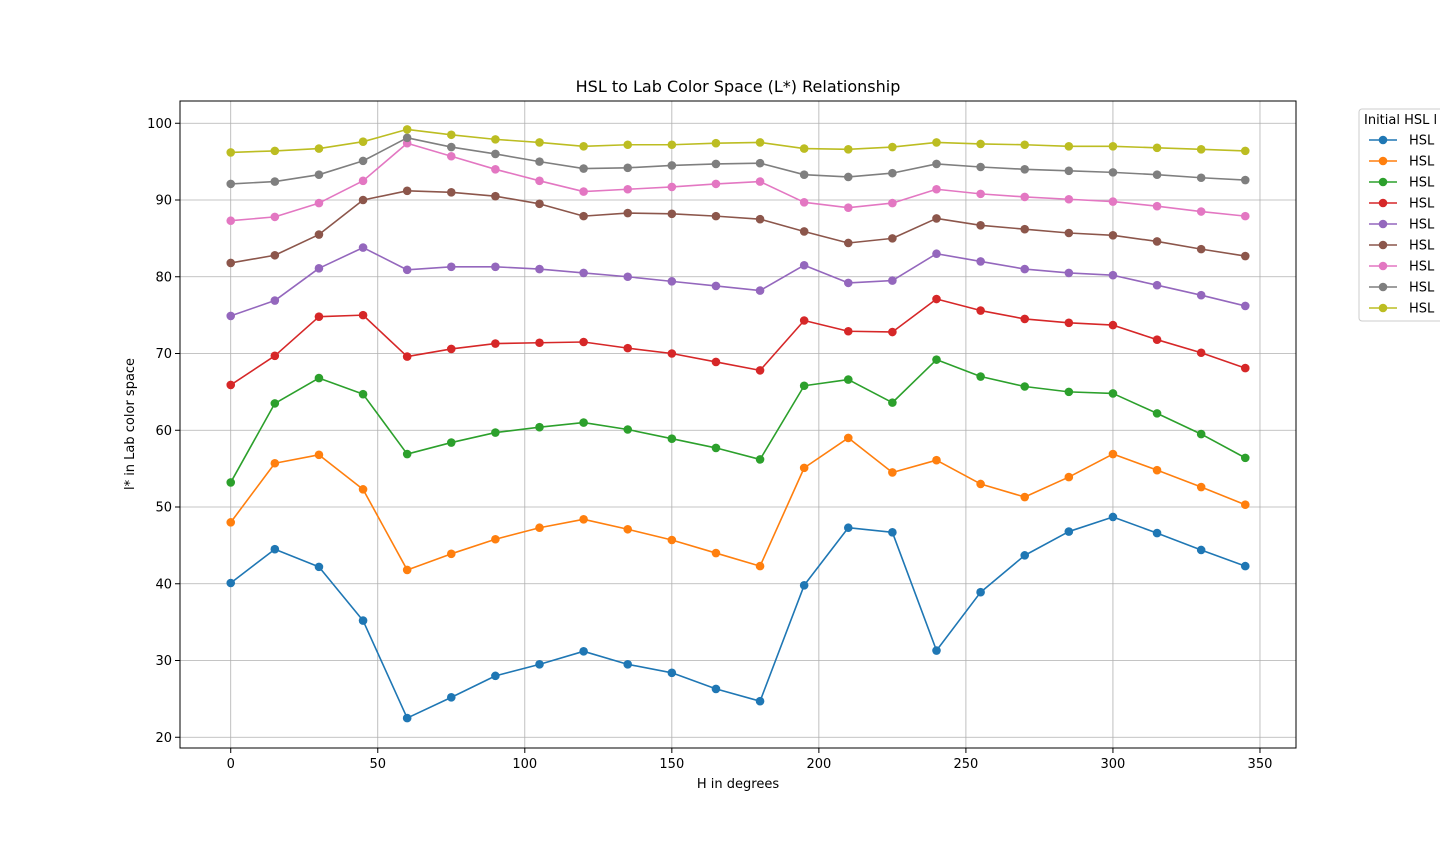 This screenshot has height=844, width=1440. What do you see at coordinates (738, 784) in the screenshot?
I see `x-axis-label: H in degrees` at bounding box center [738, 784].